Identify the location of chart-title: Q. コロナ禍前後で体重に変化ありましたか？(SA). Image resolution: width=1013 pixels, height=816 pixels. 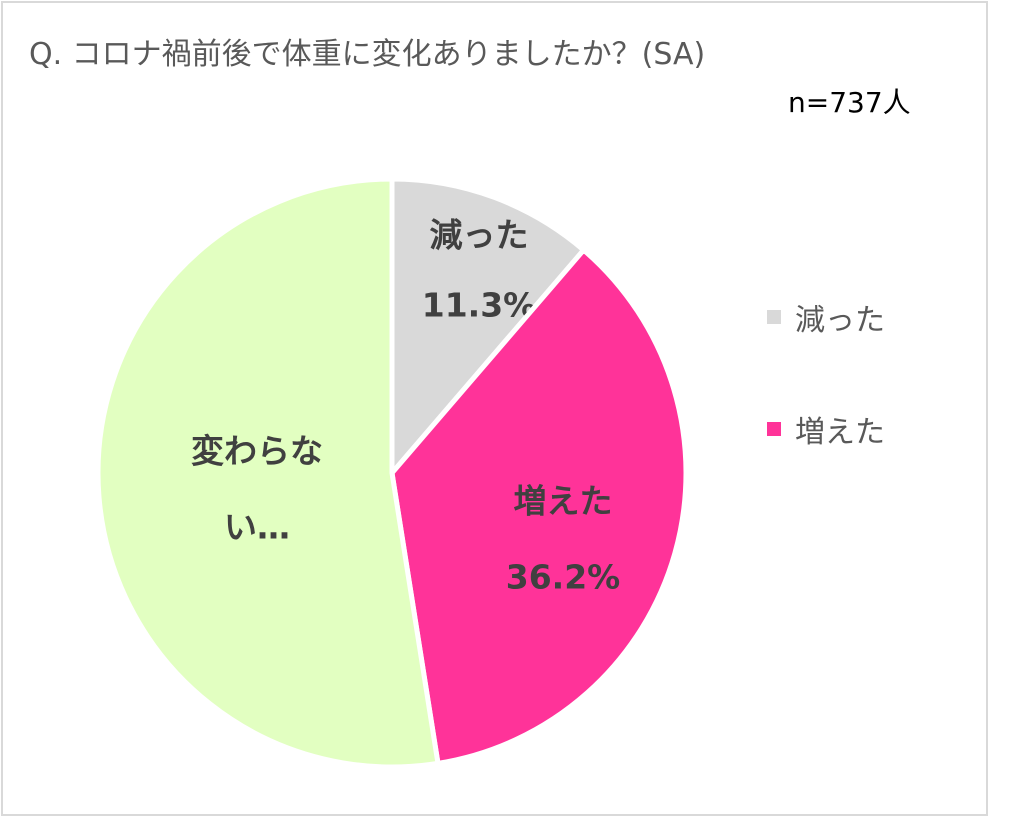
(367, 54).